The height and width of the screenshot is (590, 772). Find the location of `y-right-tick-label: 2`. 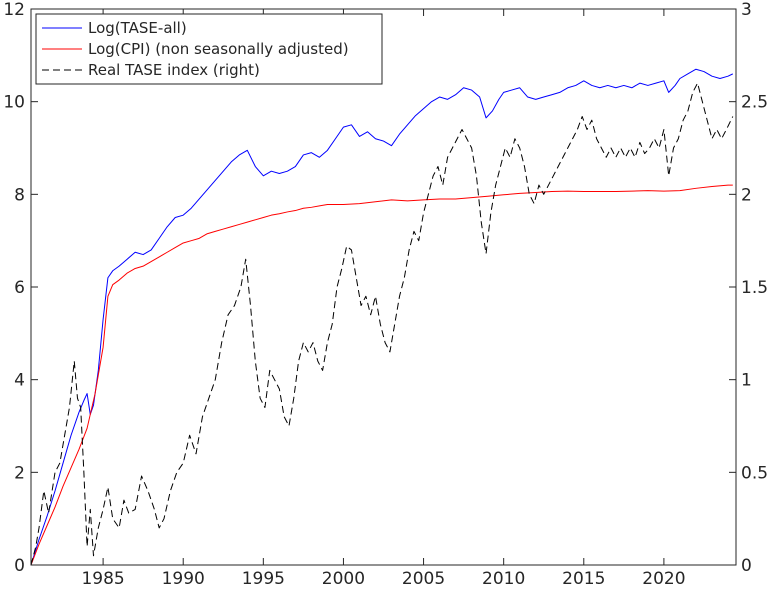

y-right-tick-label: 2 is located at coordinates (746, 195).